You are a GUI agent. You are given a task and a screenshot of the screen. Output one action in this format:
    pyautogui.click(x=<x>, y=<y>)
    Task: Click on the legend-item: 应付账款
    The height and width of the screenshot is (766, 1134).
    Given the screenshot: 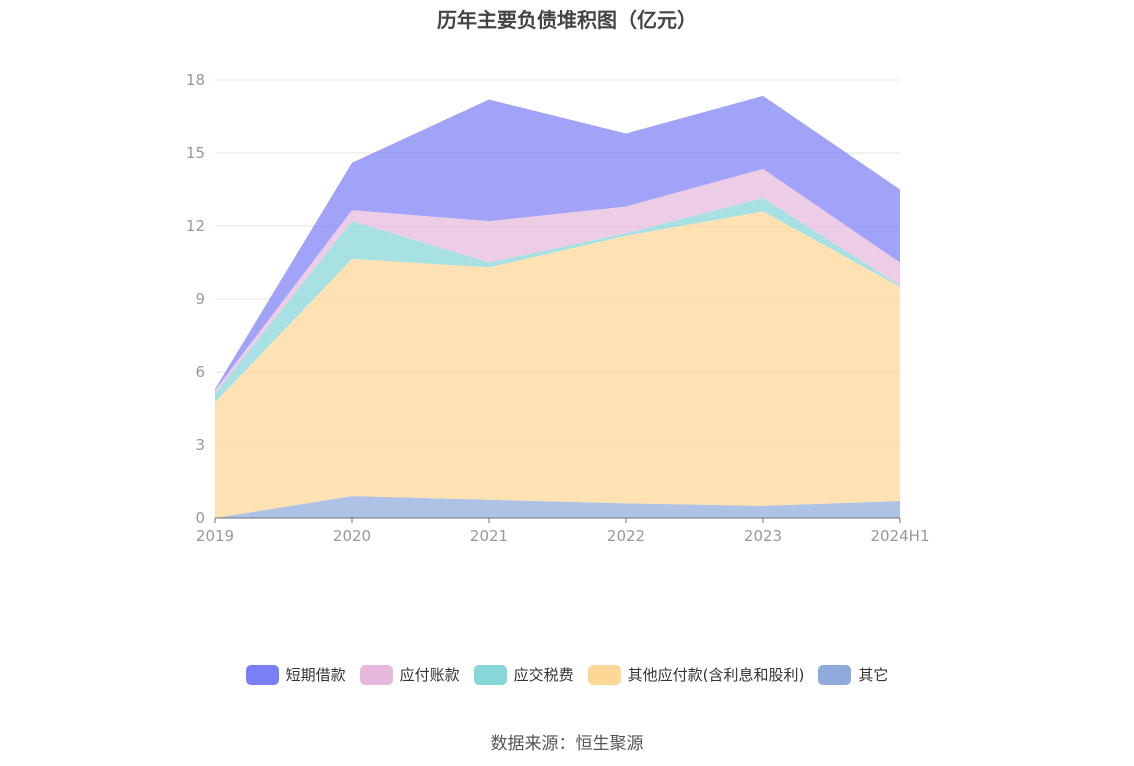 What is the action you would take?
    pyautogui.click(x=409, y=674)
    